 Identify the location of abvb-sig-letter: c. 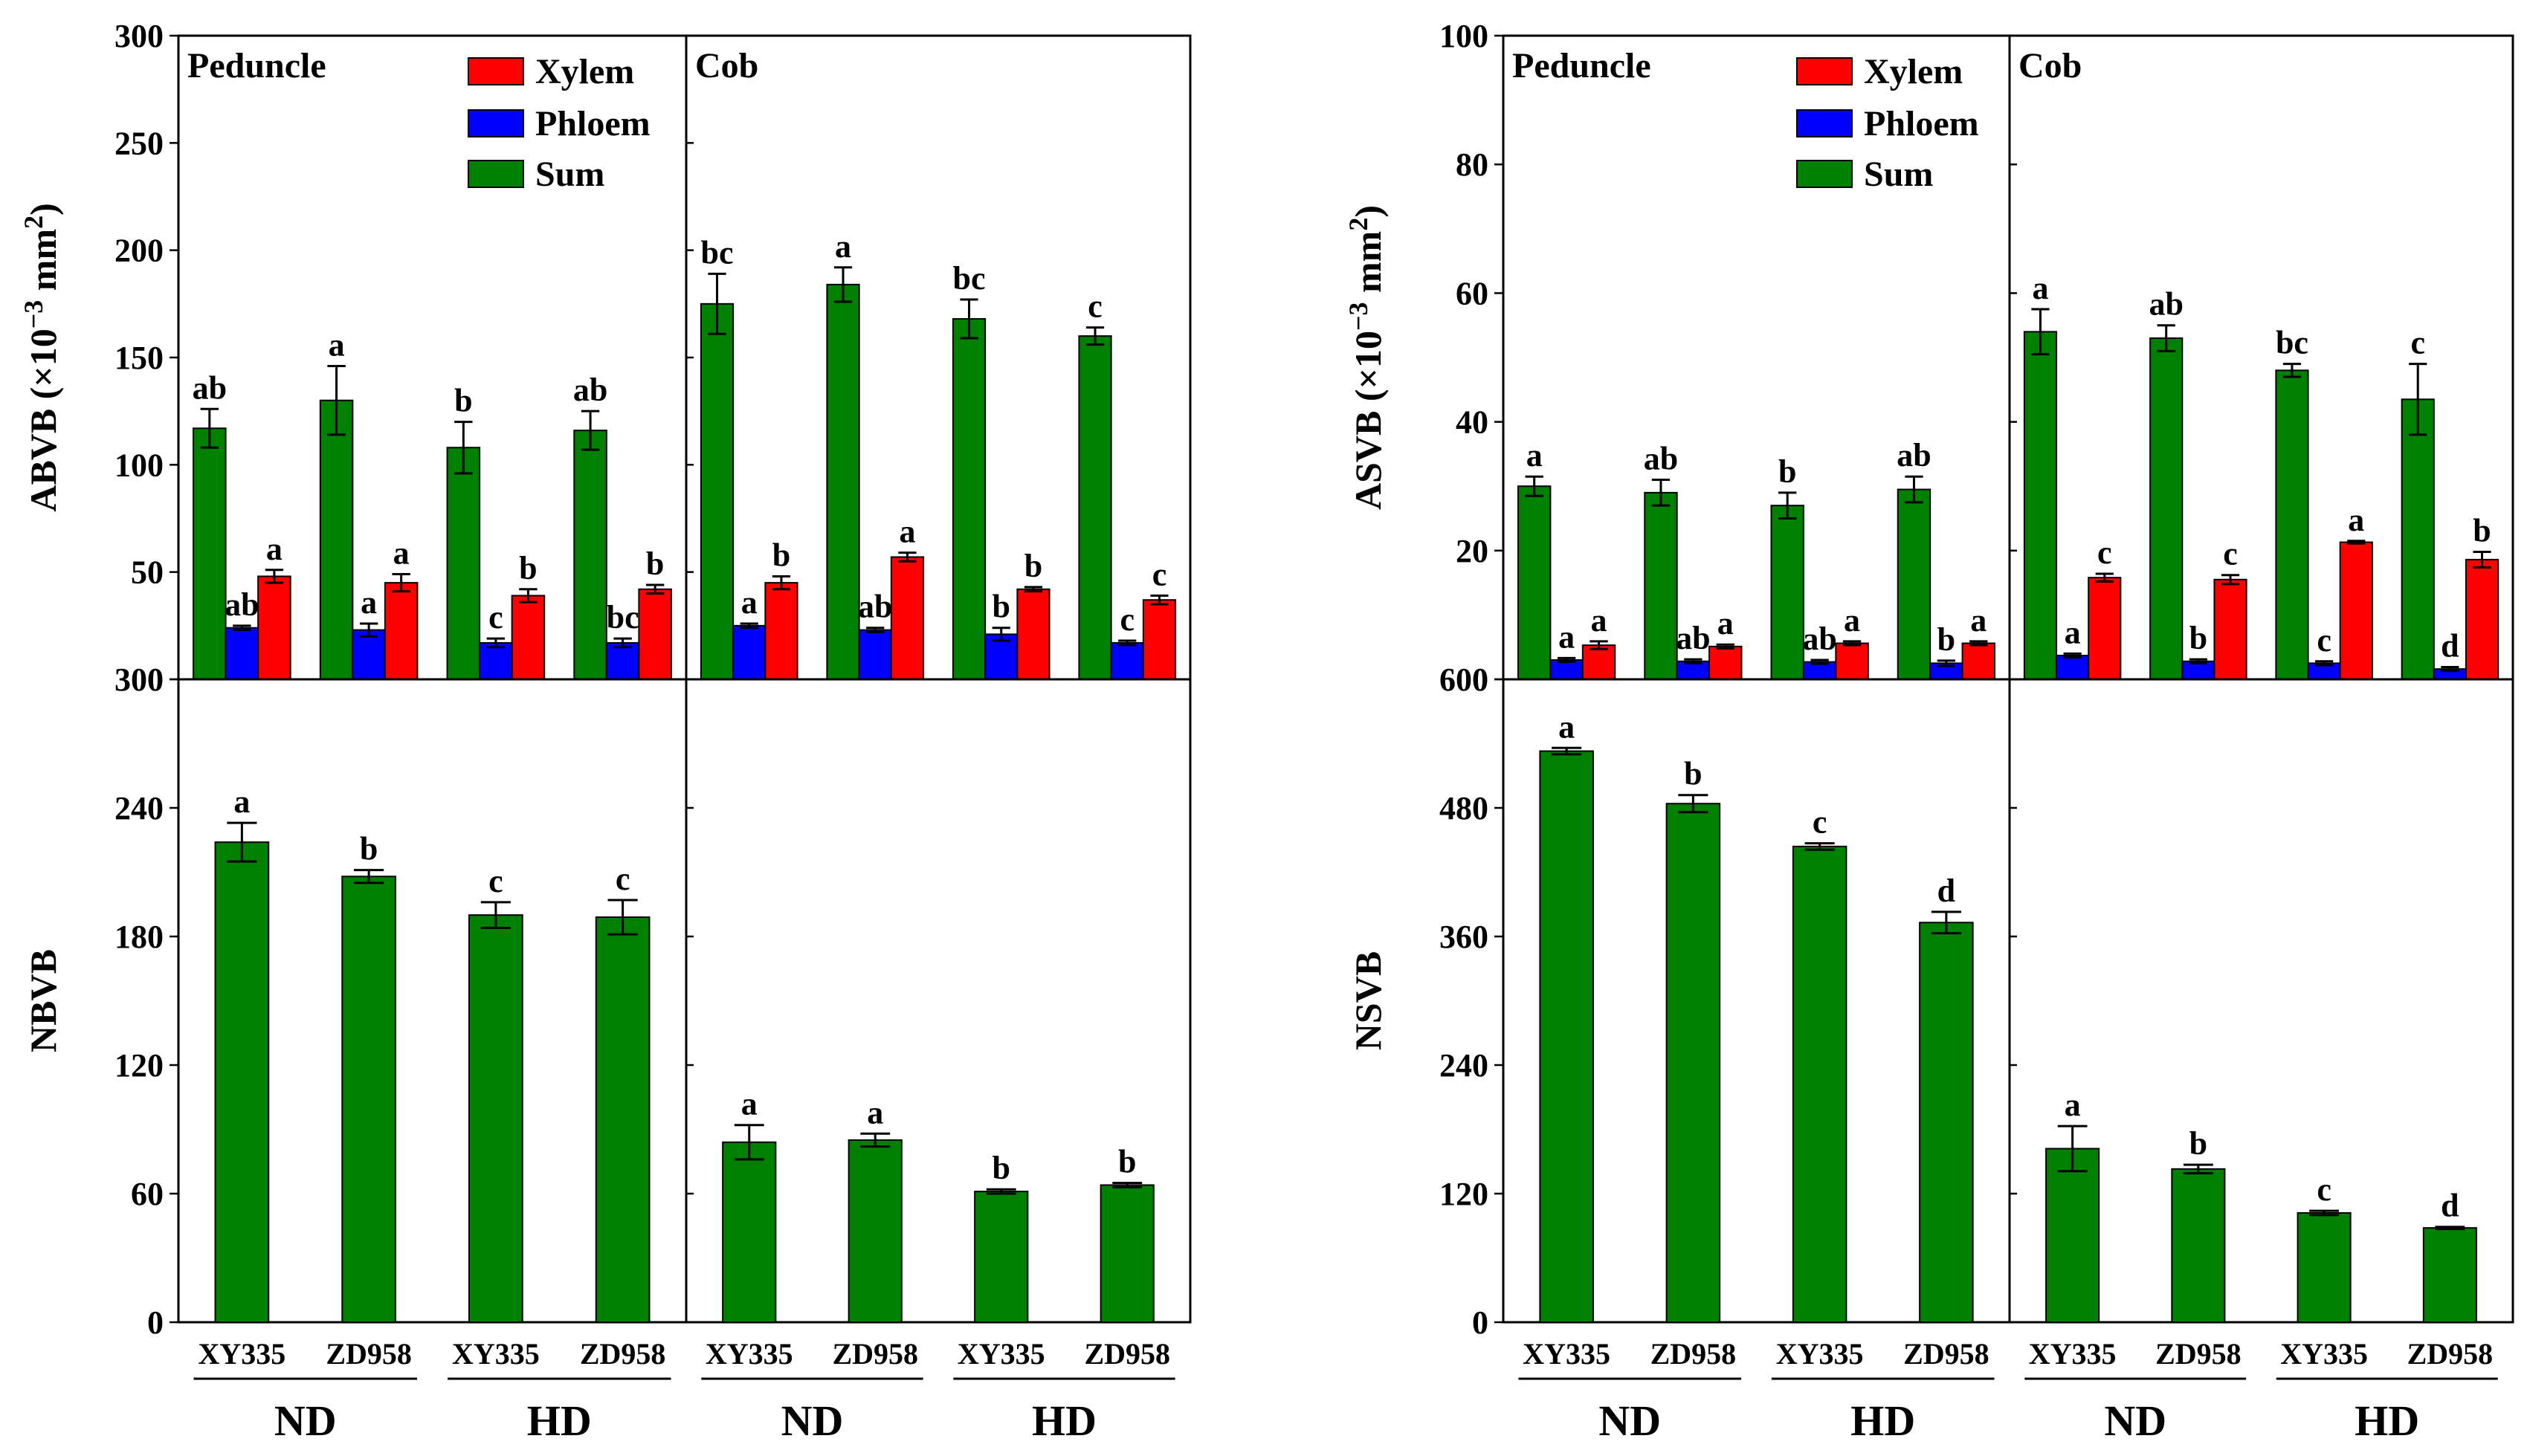
(1095, 306).